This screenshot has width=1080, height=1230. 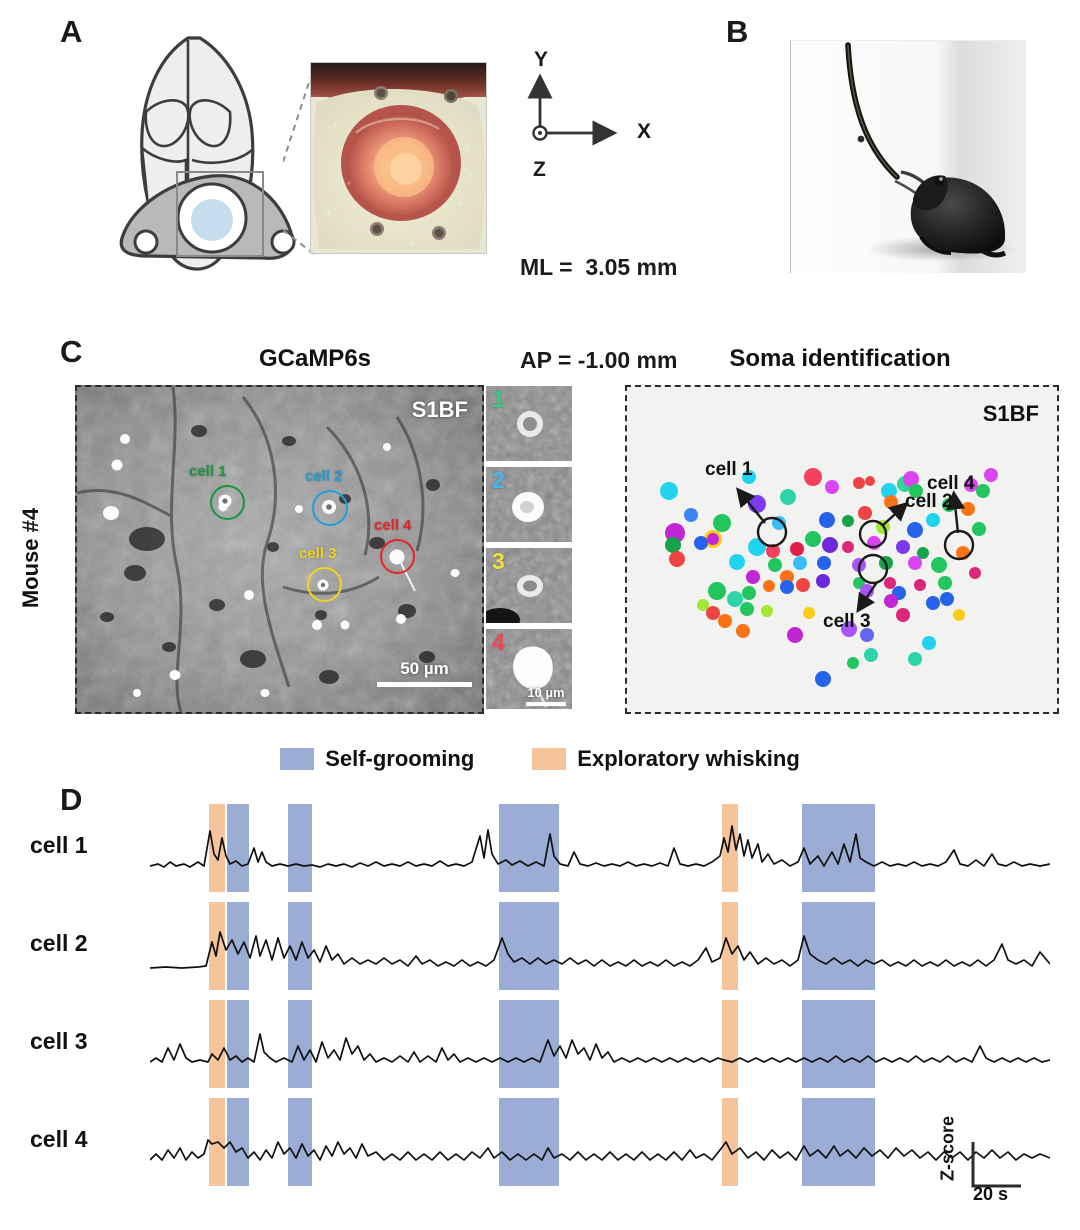 I want to click on trace-row-cell-3: cell 3, so click(x=540, y=1044).